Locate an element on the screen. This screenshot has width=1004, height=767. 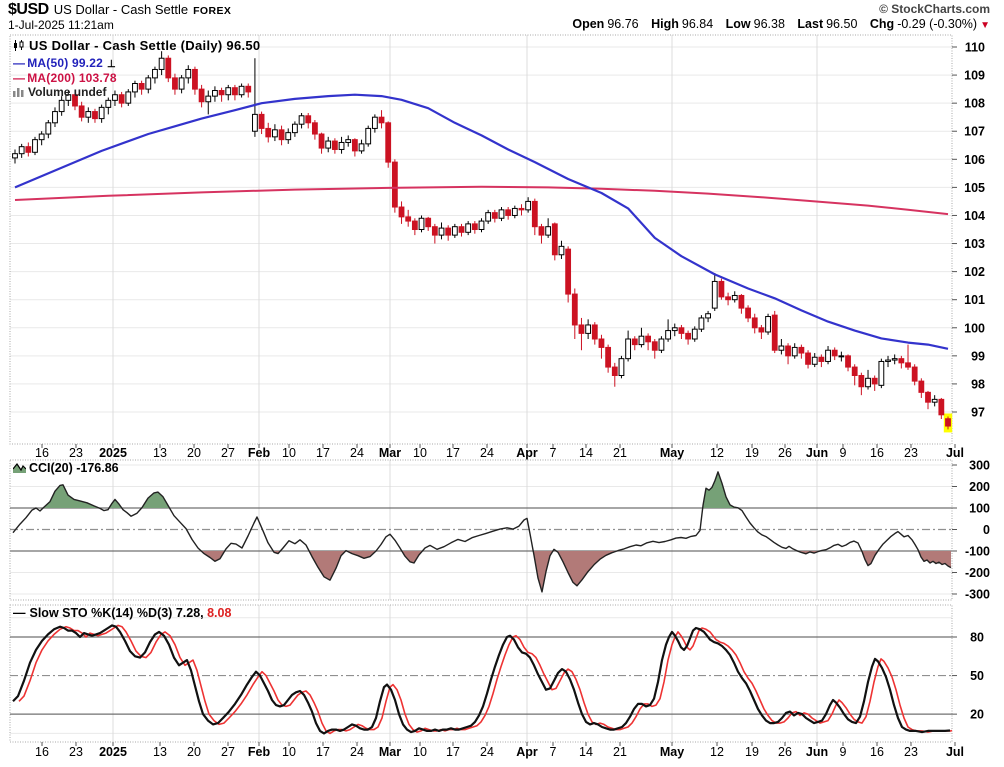
stockcharts-copyright-link: © StockCharts.com is located at coordinates (934, 9).